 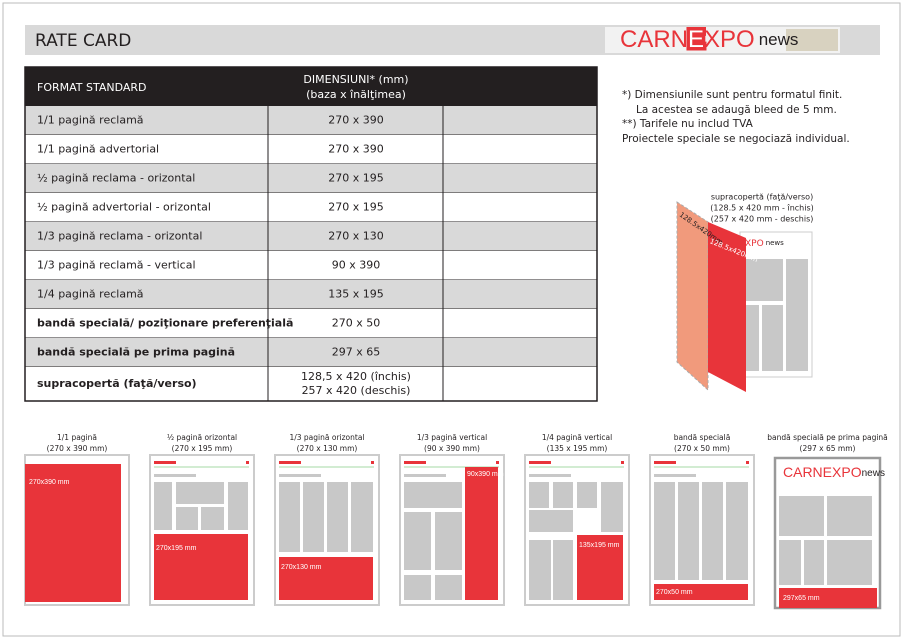 What do you see at coordinates (827, 437) in the screenshot?
I see `thumb-title: bandă specială pe prima pagină` at bounding box center [827, 437].